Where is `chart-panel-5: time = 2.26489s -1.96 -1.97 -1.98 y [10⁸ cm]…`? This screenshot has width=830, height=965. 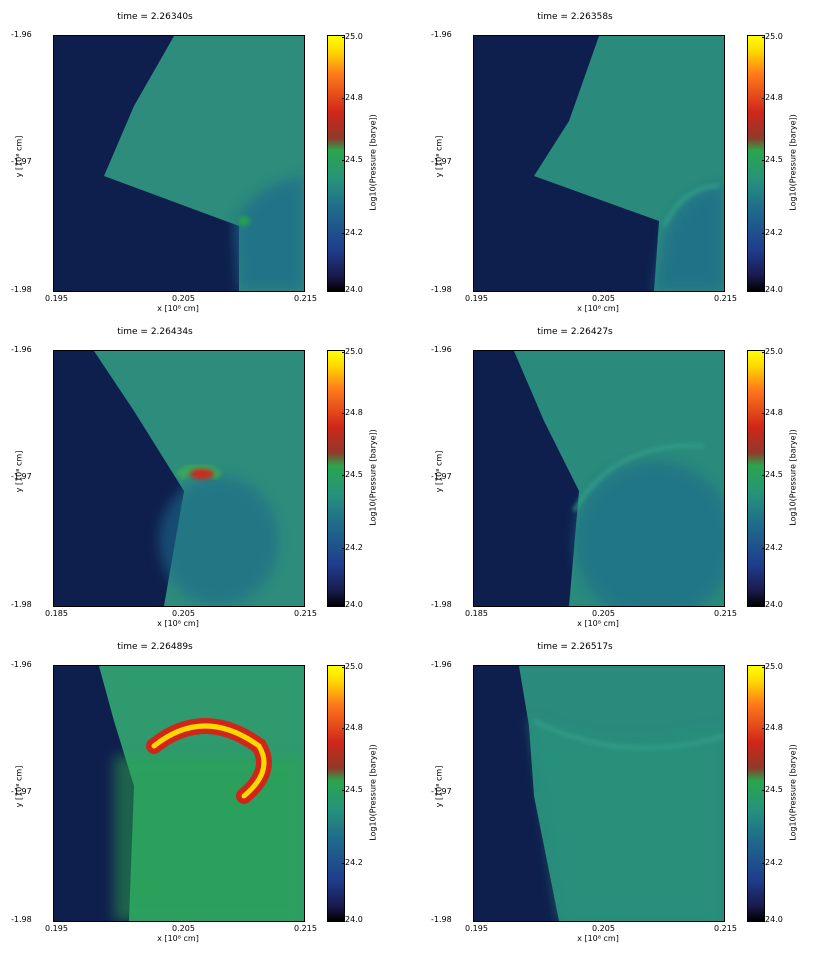
chart-panel-5: time = 2.26489s -1.96 -1.97 -1.98 y [10⁸ cm]… is located at coordinates (191, 792).